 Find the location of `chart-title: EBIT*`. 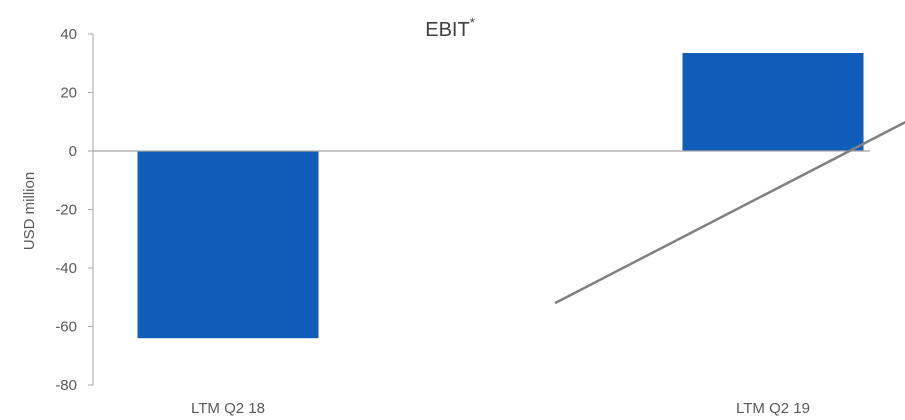

chart-title: EBIT* is located at coordinates (450, 28).